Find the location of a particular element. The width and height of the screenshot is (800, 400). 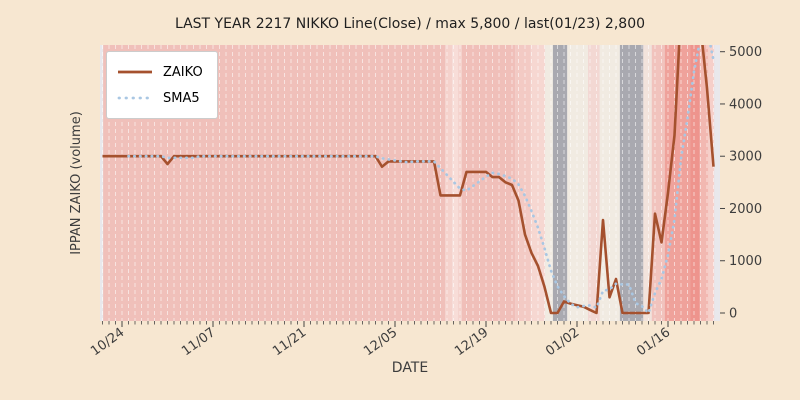

svg-text: 12/05 is located at coordinates (380, 342).